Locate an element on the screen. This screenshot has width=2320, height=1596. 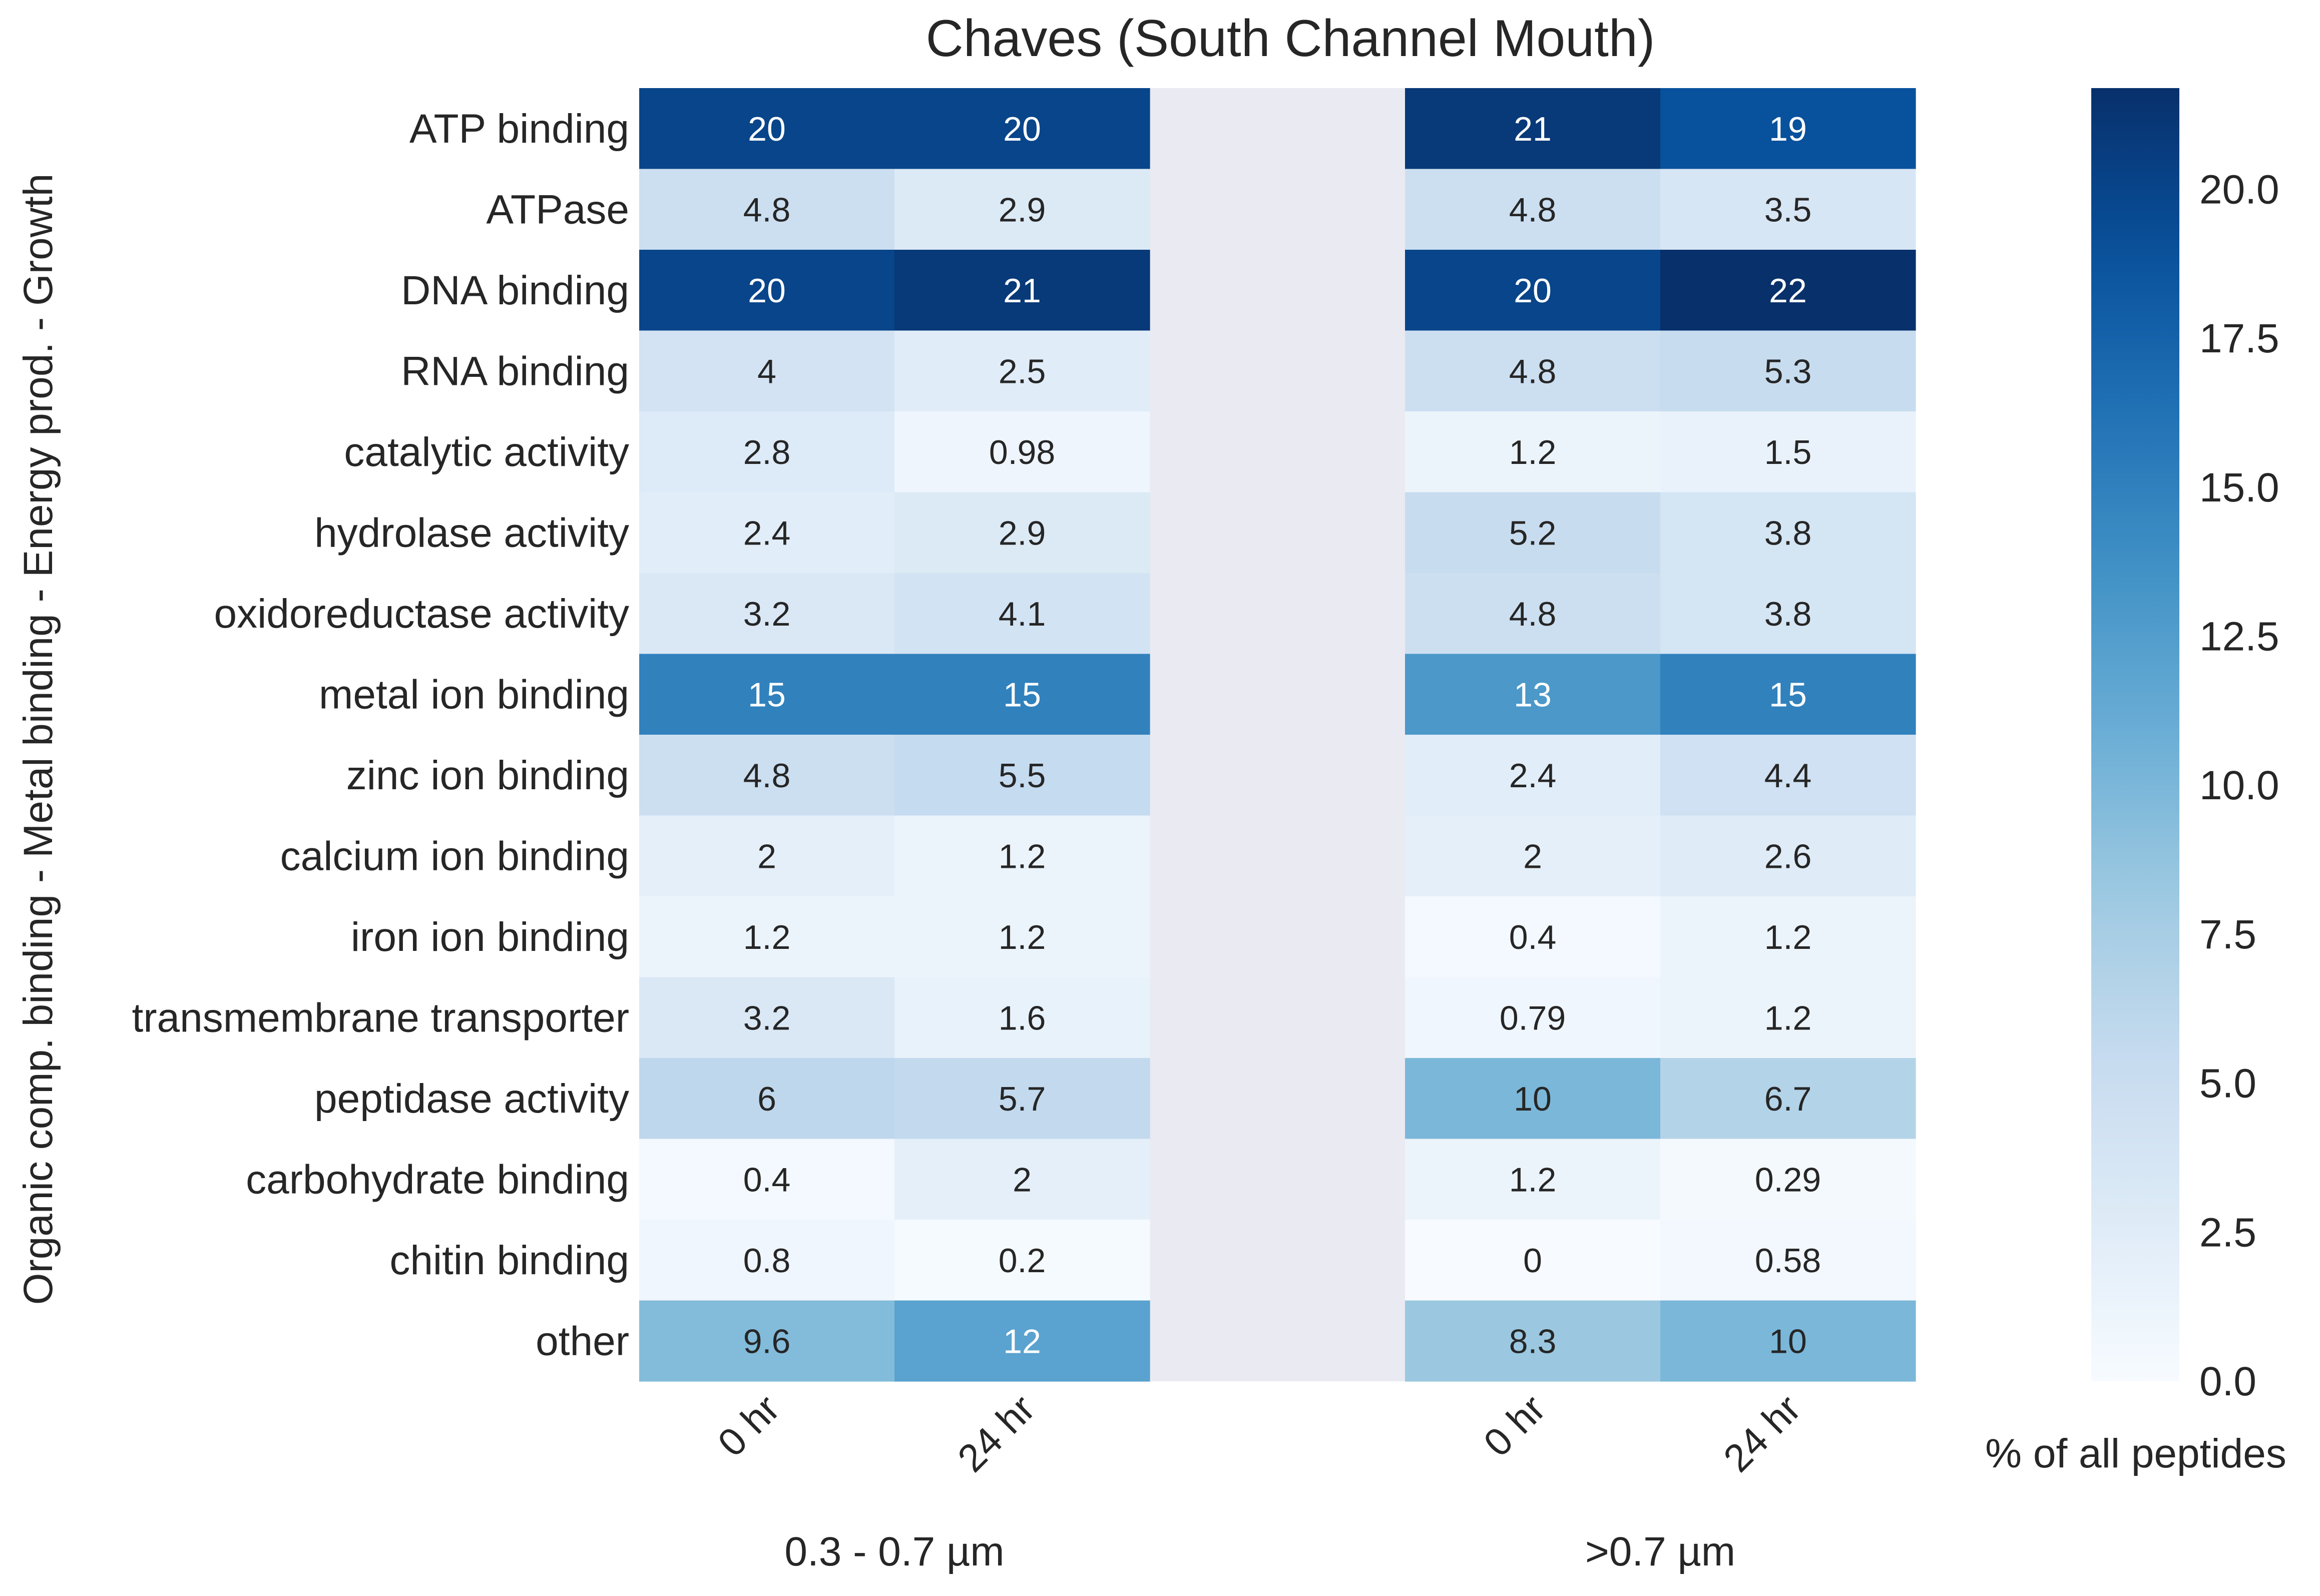
cell-value-label: 0.58 is located at coordinates (1788, 1261).